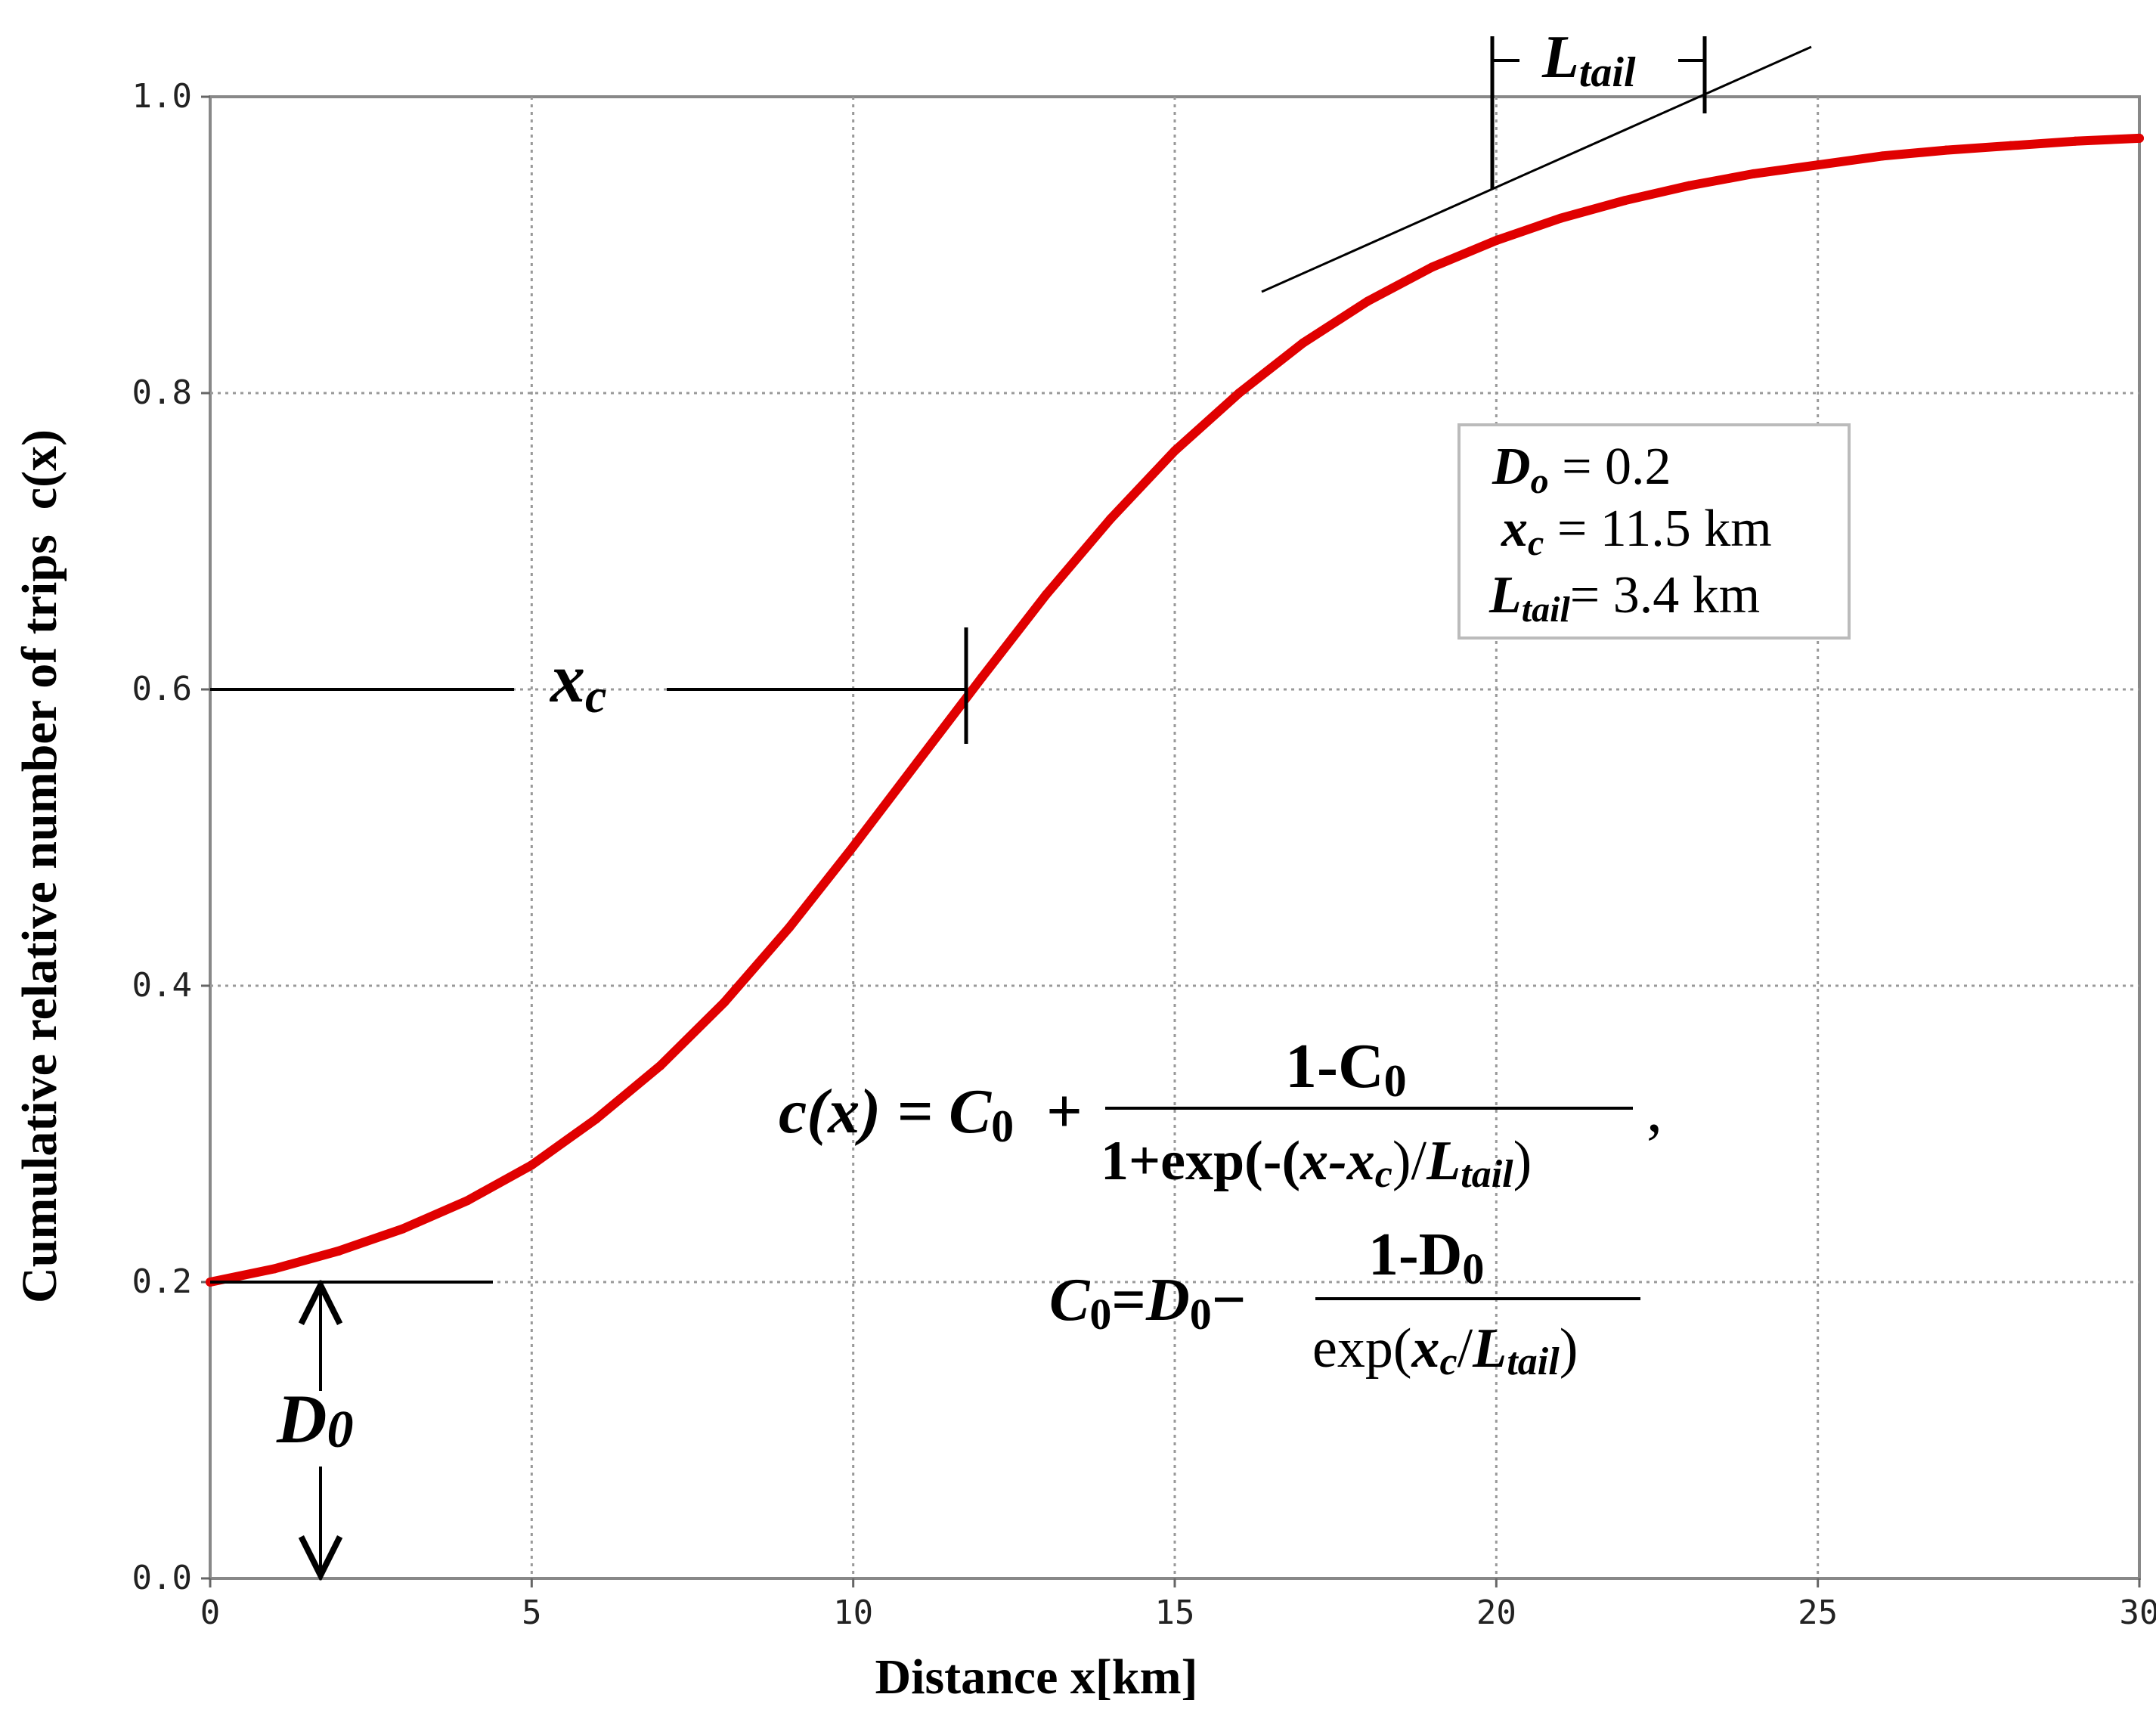  I want to click on param-ltail: Ltail= 3.4 km, so click(1624, 598).